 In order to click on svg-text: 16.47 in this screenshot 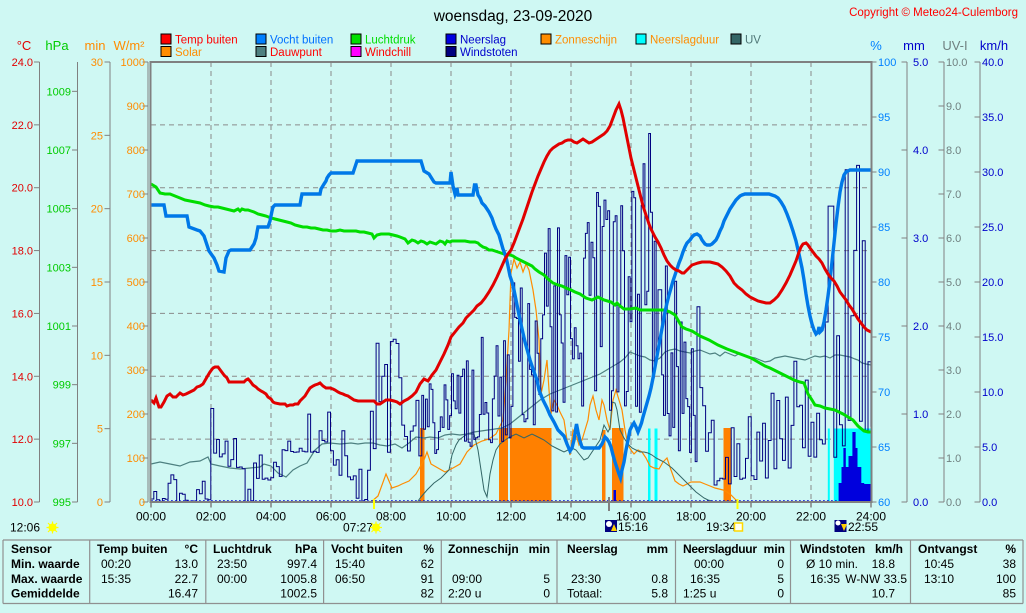, I will do `click(183, 594)`.